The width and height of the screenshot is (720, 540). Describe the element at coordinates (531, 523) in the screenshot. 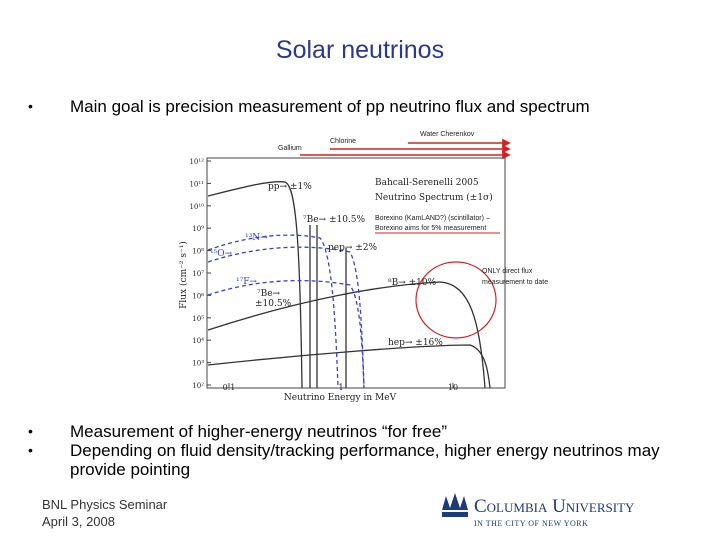

I see `logo-sub: IN THE CITY OF NEW YORK` at that location.